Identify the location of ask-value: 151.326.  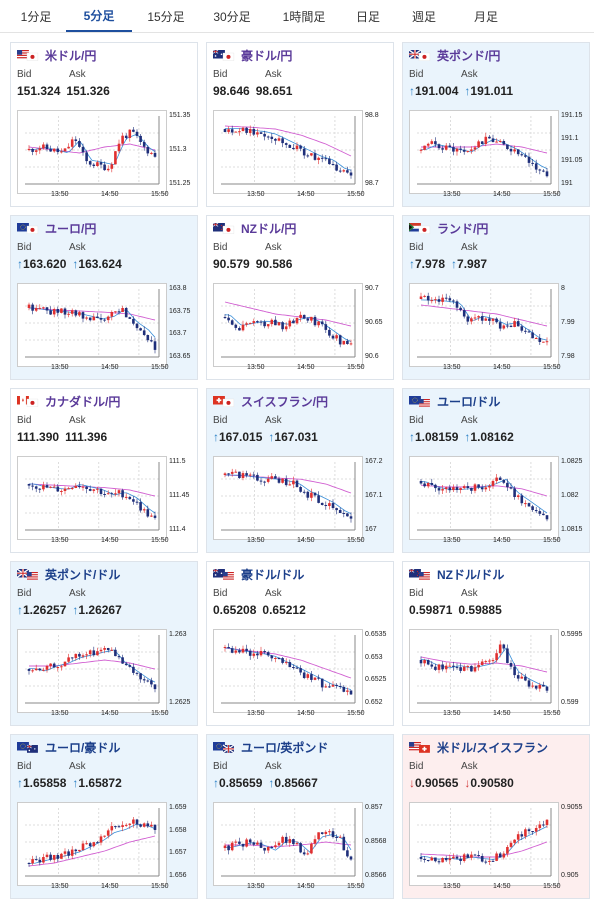
(88, 91).